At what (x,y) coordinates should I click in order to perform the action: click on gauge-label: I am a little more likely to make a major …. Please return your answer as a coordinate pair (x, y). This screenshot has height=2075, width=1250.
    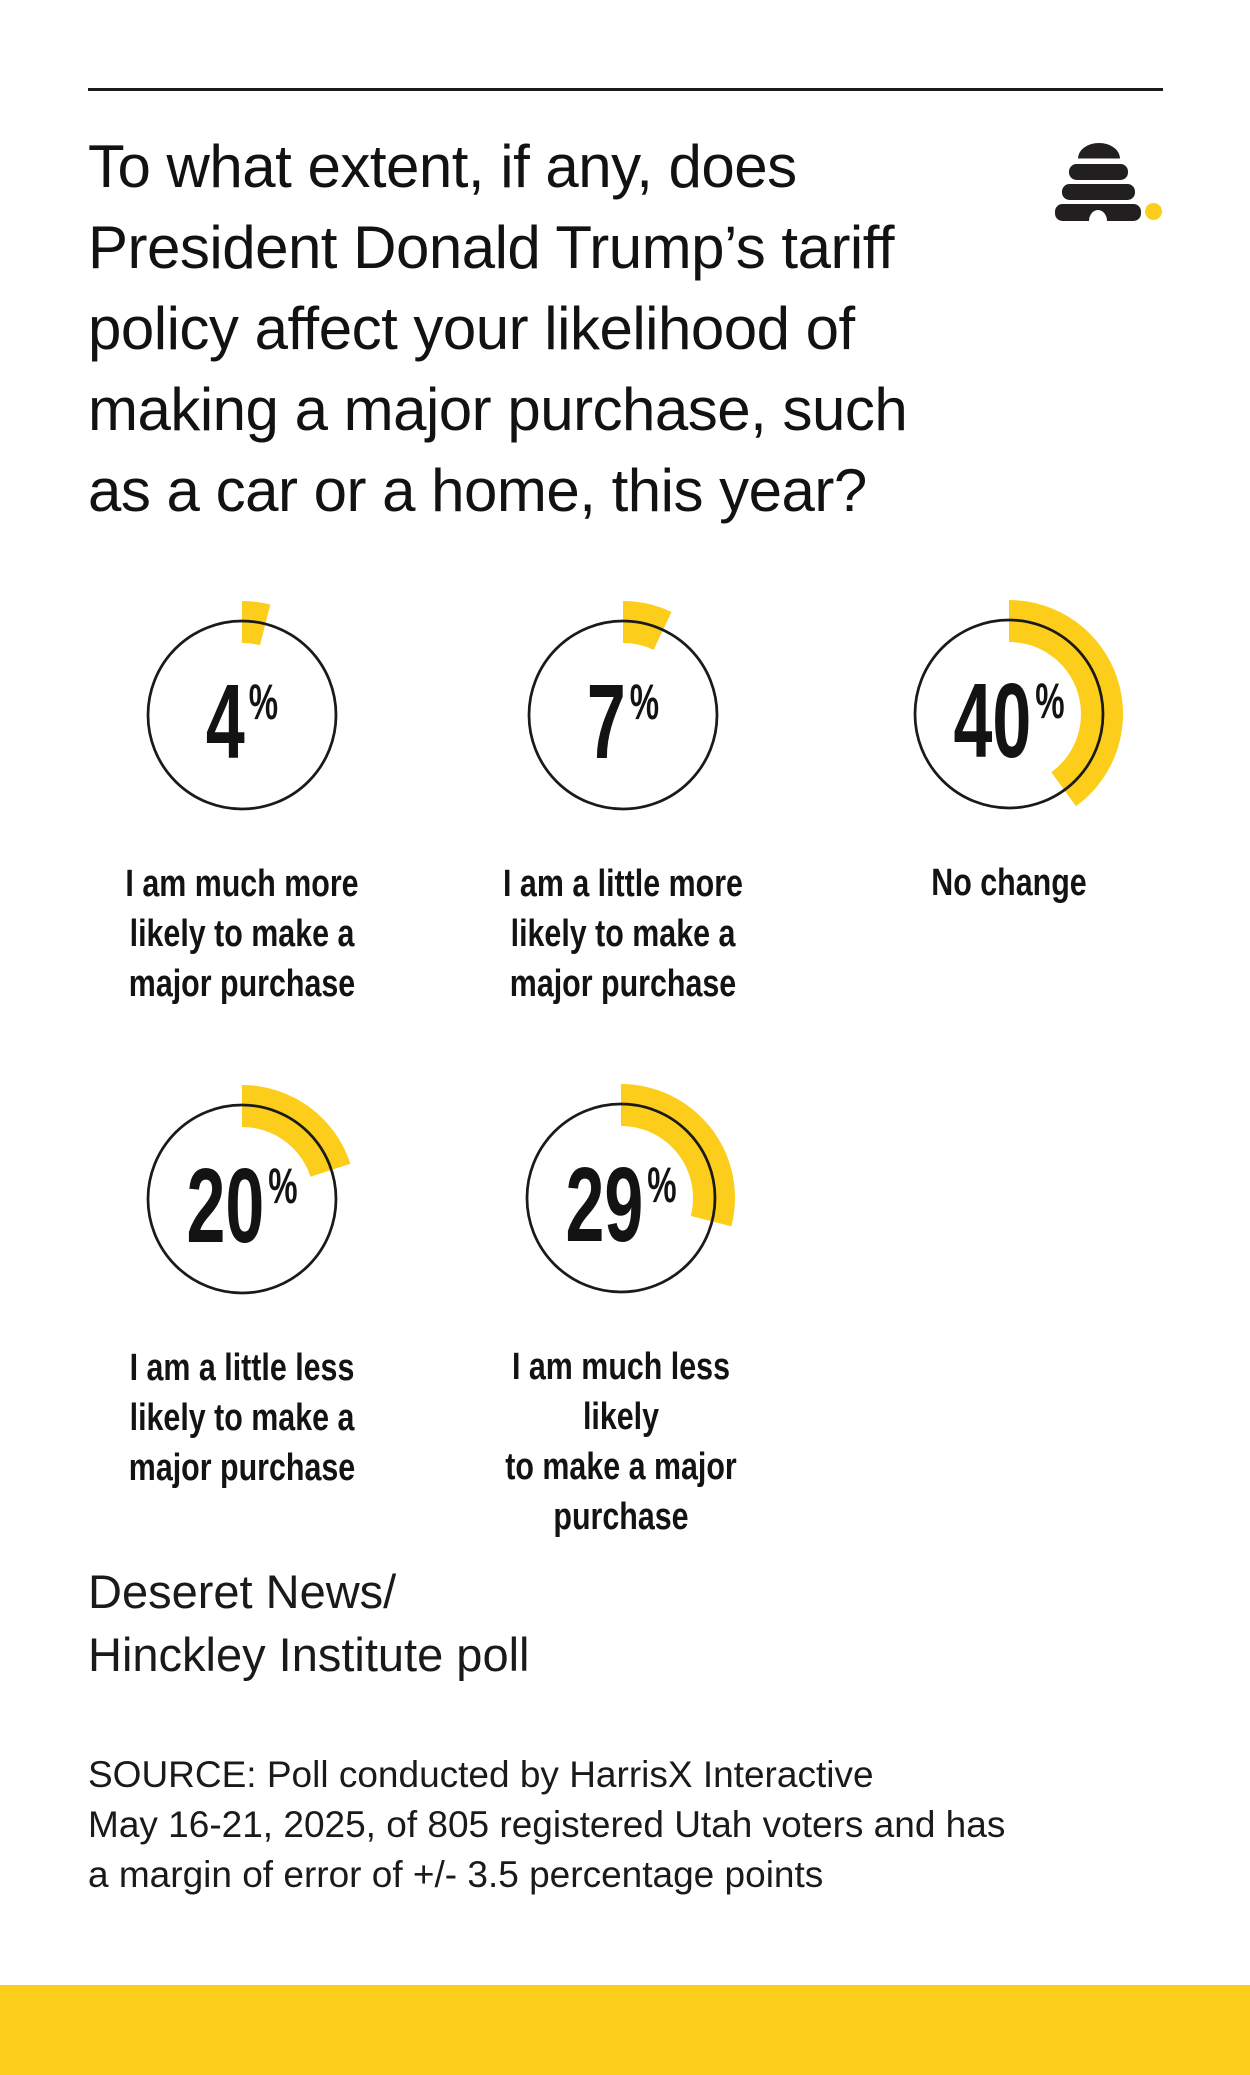
    Looking at the image, I should click on (623, 934).